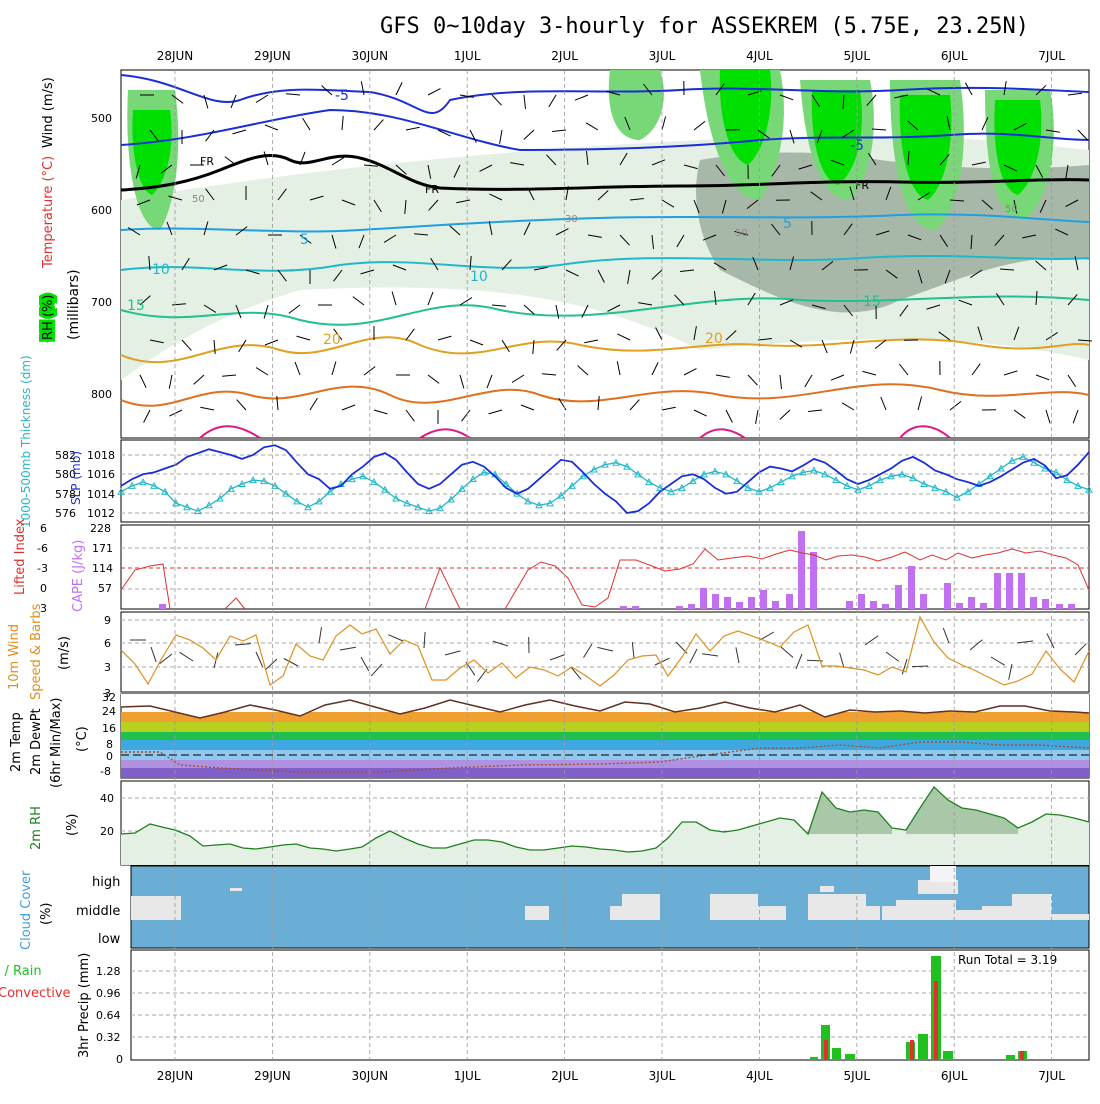 This screenshot has height=1104, width=1100. I want to click on slp-tick: 1016, so click(101, 474).